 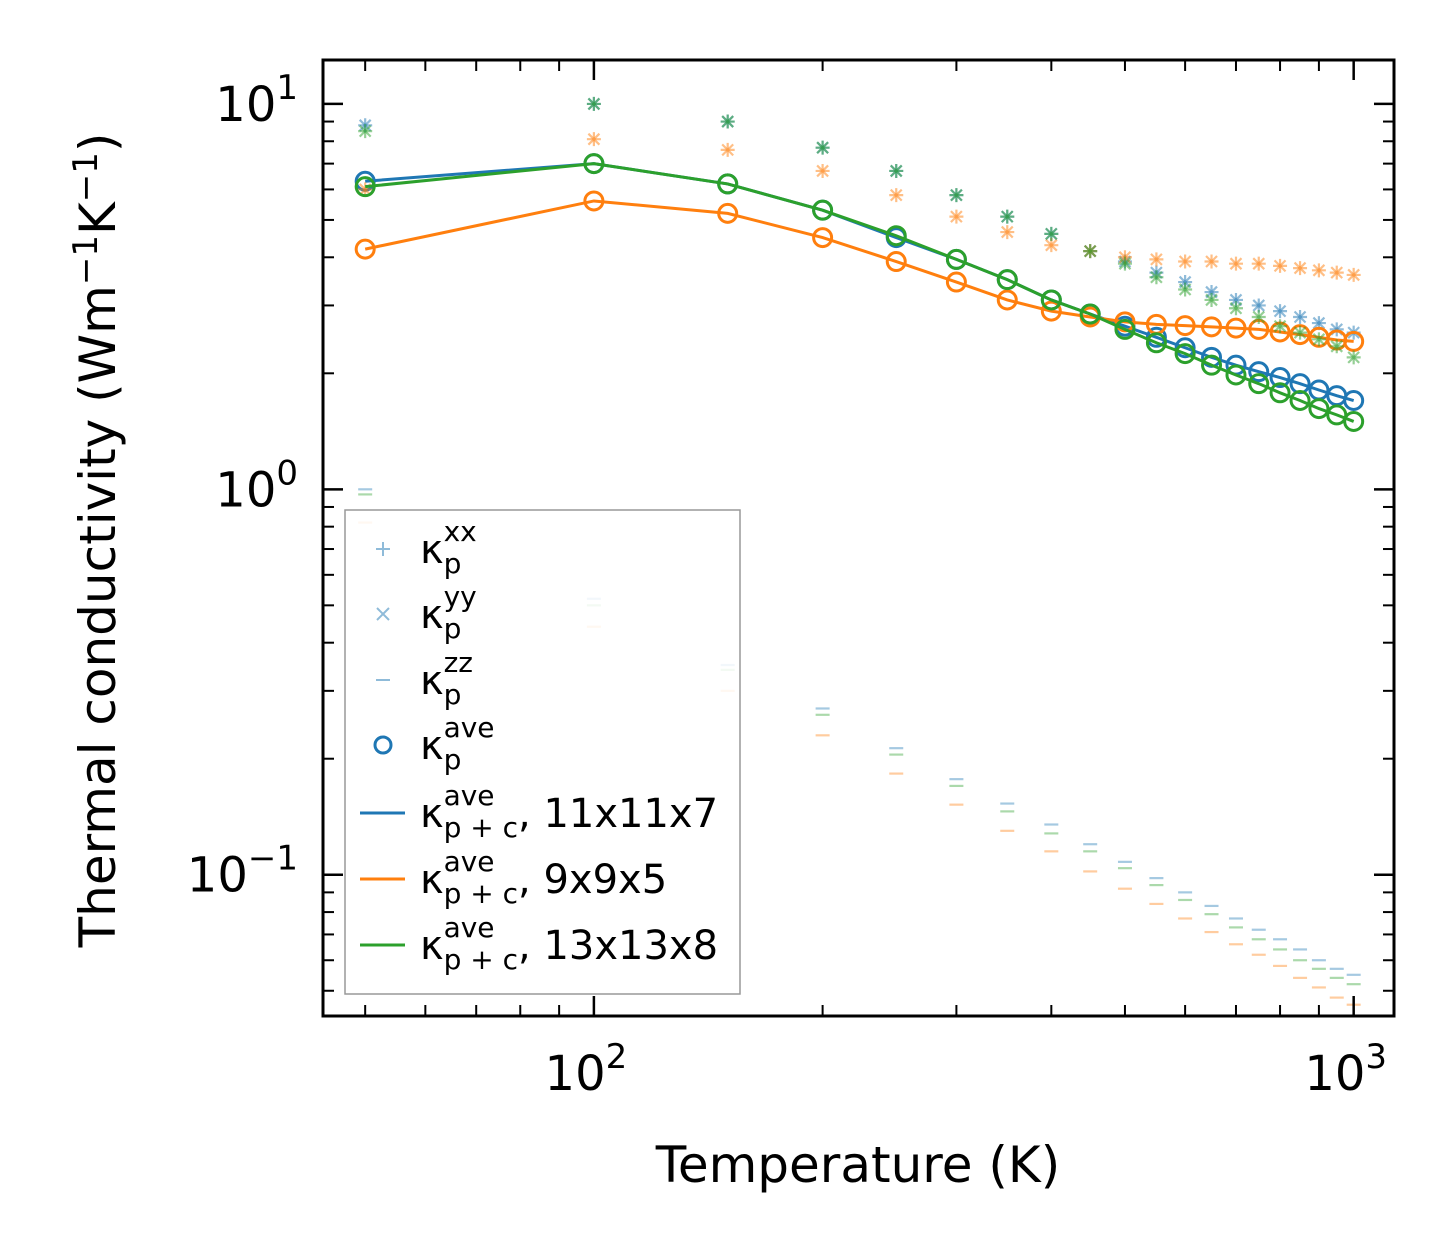 I want to click on y-axis-label-main: Thermal conductivity (Wm, so click(x=98, y=616).